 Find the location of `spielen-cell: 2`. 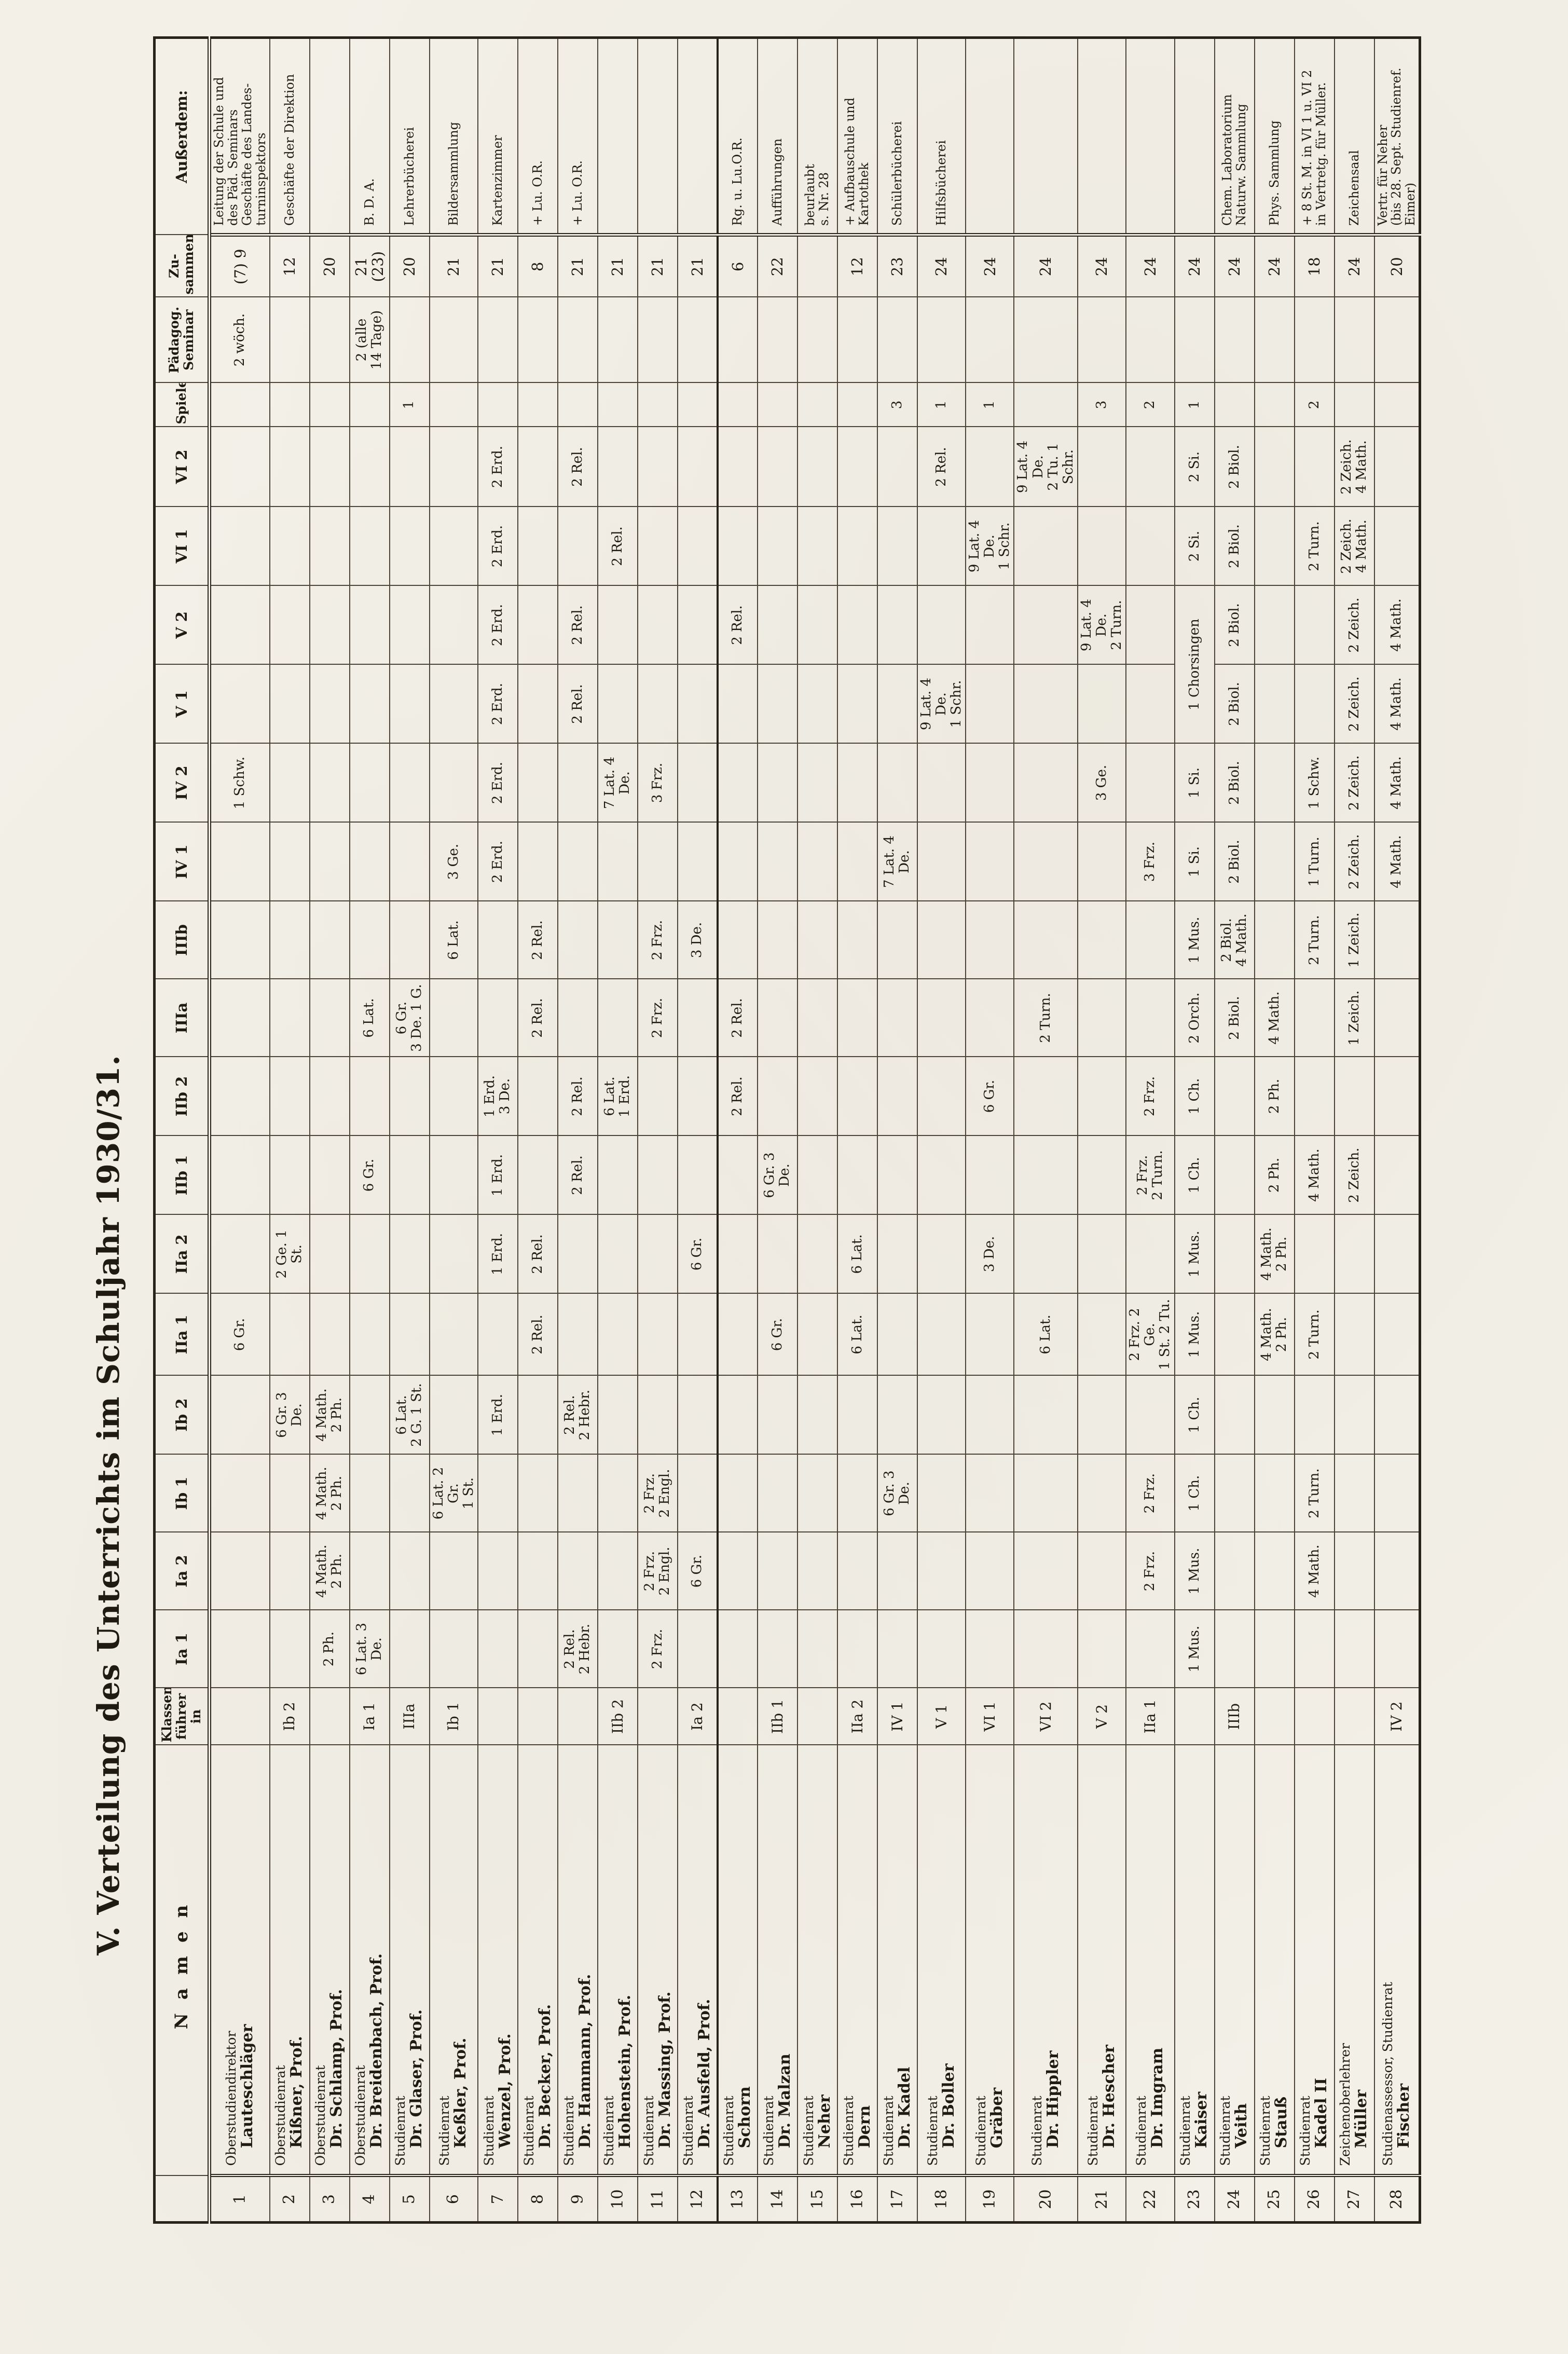

spielen-cell: 2 is located at coordinates (1150, 404).